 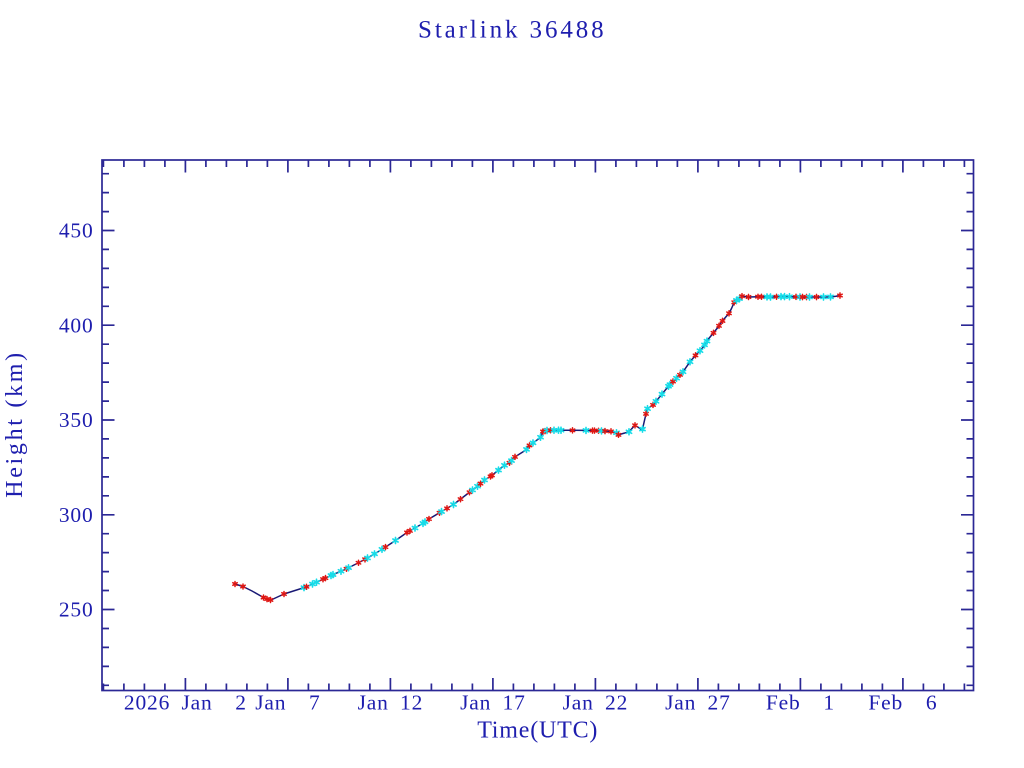 What do you see at coordinates (512, 30) in the screenshot?
I see `svg-text: Starlink 36488` at bounding box center [512, 30].